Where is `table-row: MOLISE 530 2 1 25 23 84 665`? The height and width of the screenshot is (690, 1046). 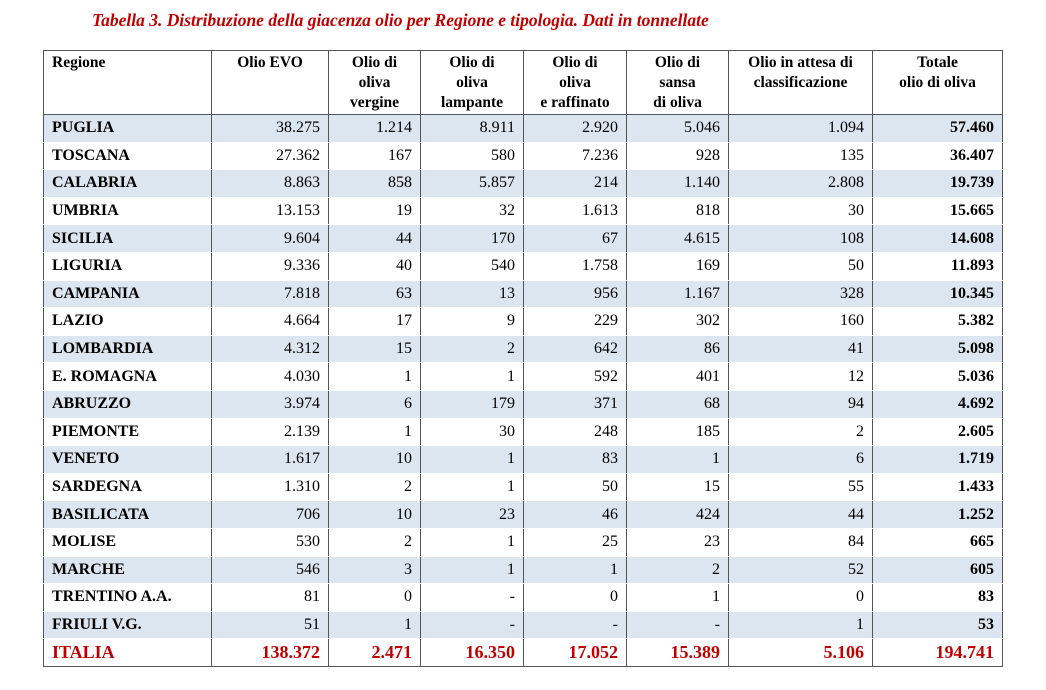
table-row: MOLISE 530 2 1 25 23 84 665 is located at coordinates (523, 542).